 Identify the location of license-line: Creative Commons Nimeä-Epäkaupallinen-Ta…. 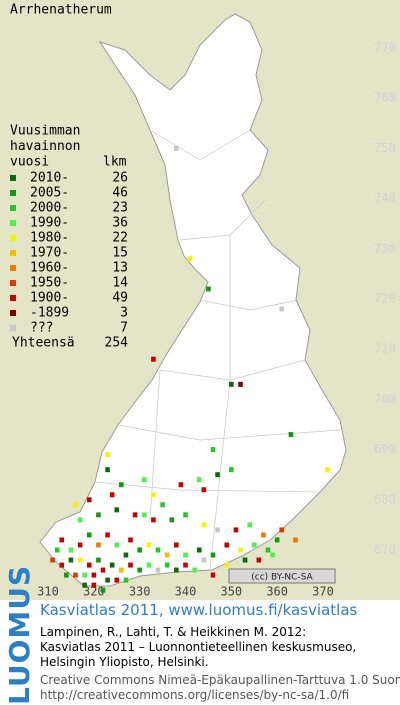
(220, 680).